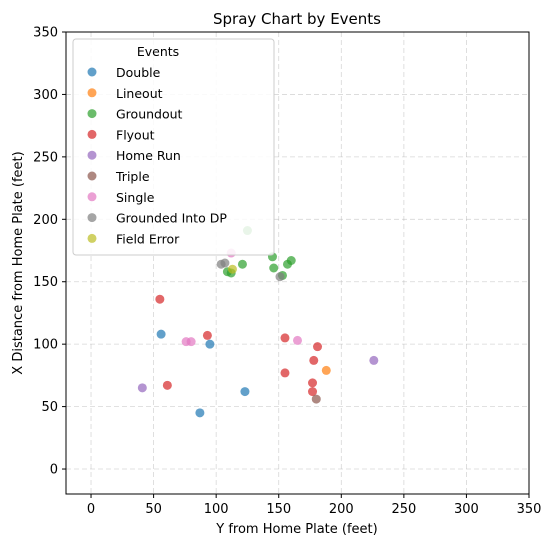 This screenshot has height=547, width=550. I want to click on y-tick-label: 0, so click(54, 470).